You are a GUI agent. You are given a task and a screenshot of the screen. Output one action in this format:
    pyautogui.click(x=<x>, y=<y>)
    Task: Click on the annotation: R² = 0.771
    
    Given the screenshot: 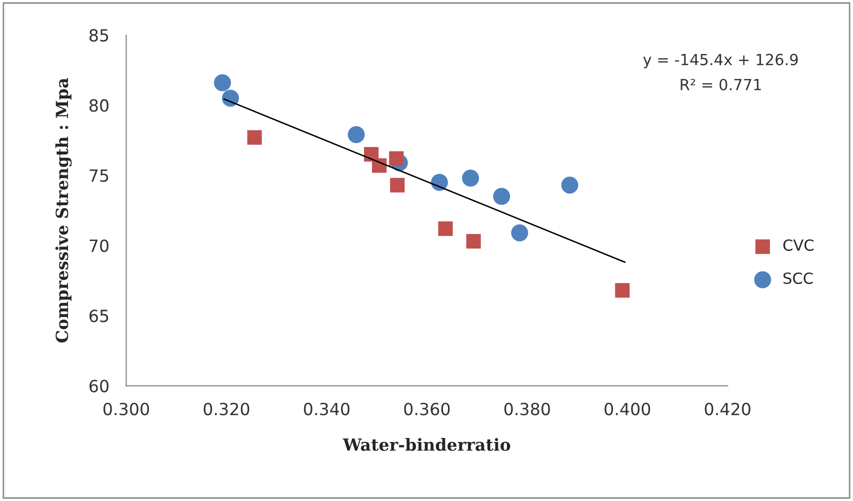 What is the action you would take?
    pyautogui.click(x=720, y=84)
    